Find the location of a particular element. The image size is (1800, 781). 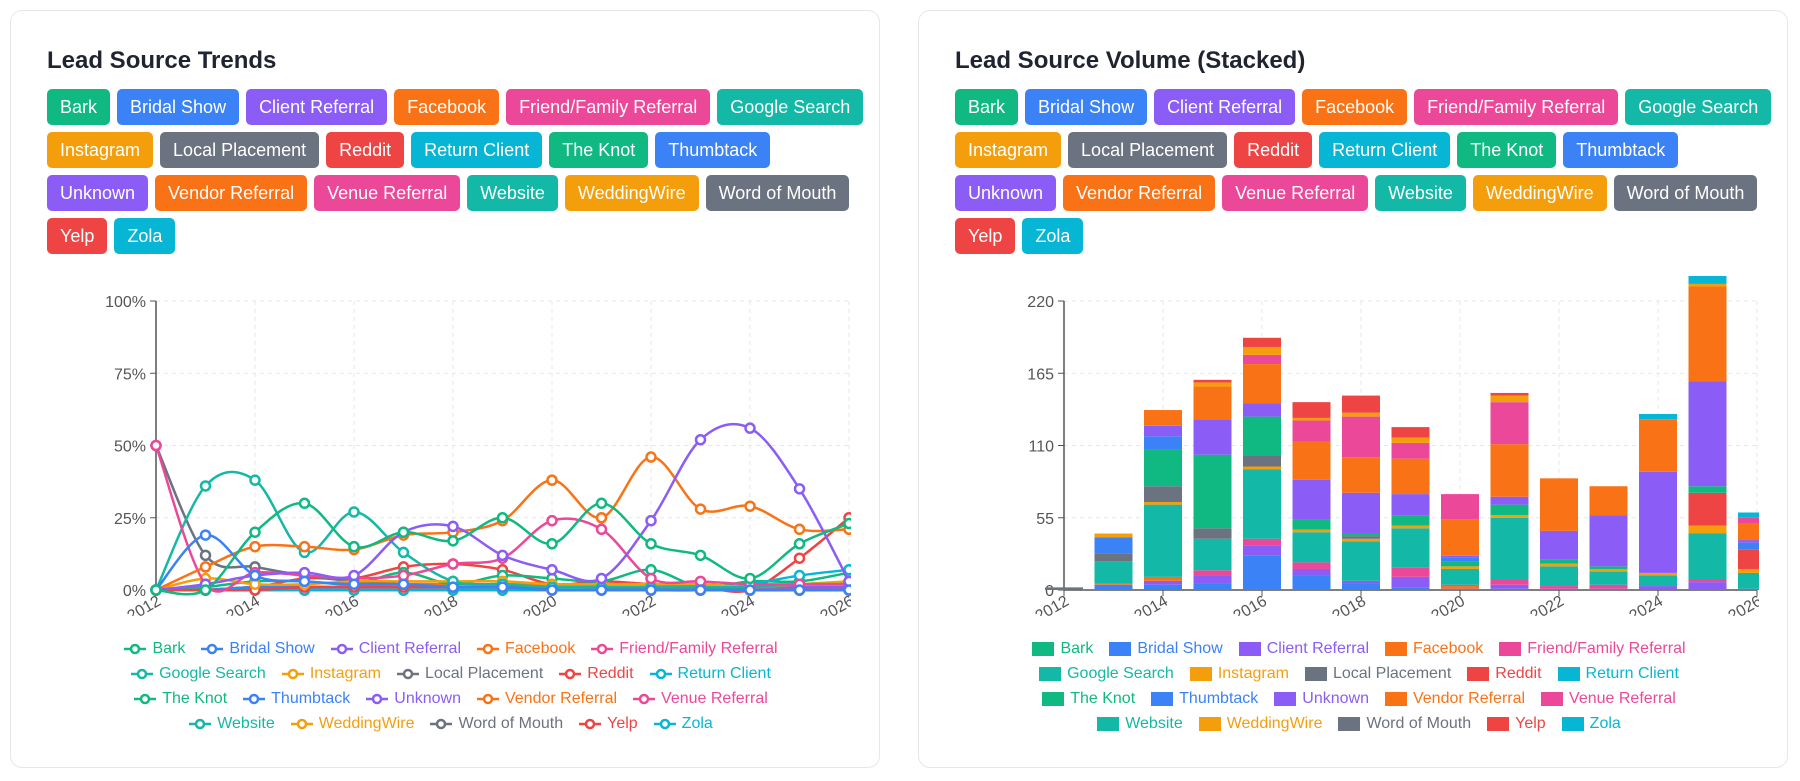

trends-legend-item-zola: Zola is located at coordinates (683, 724).